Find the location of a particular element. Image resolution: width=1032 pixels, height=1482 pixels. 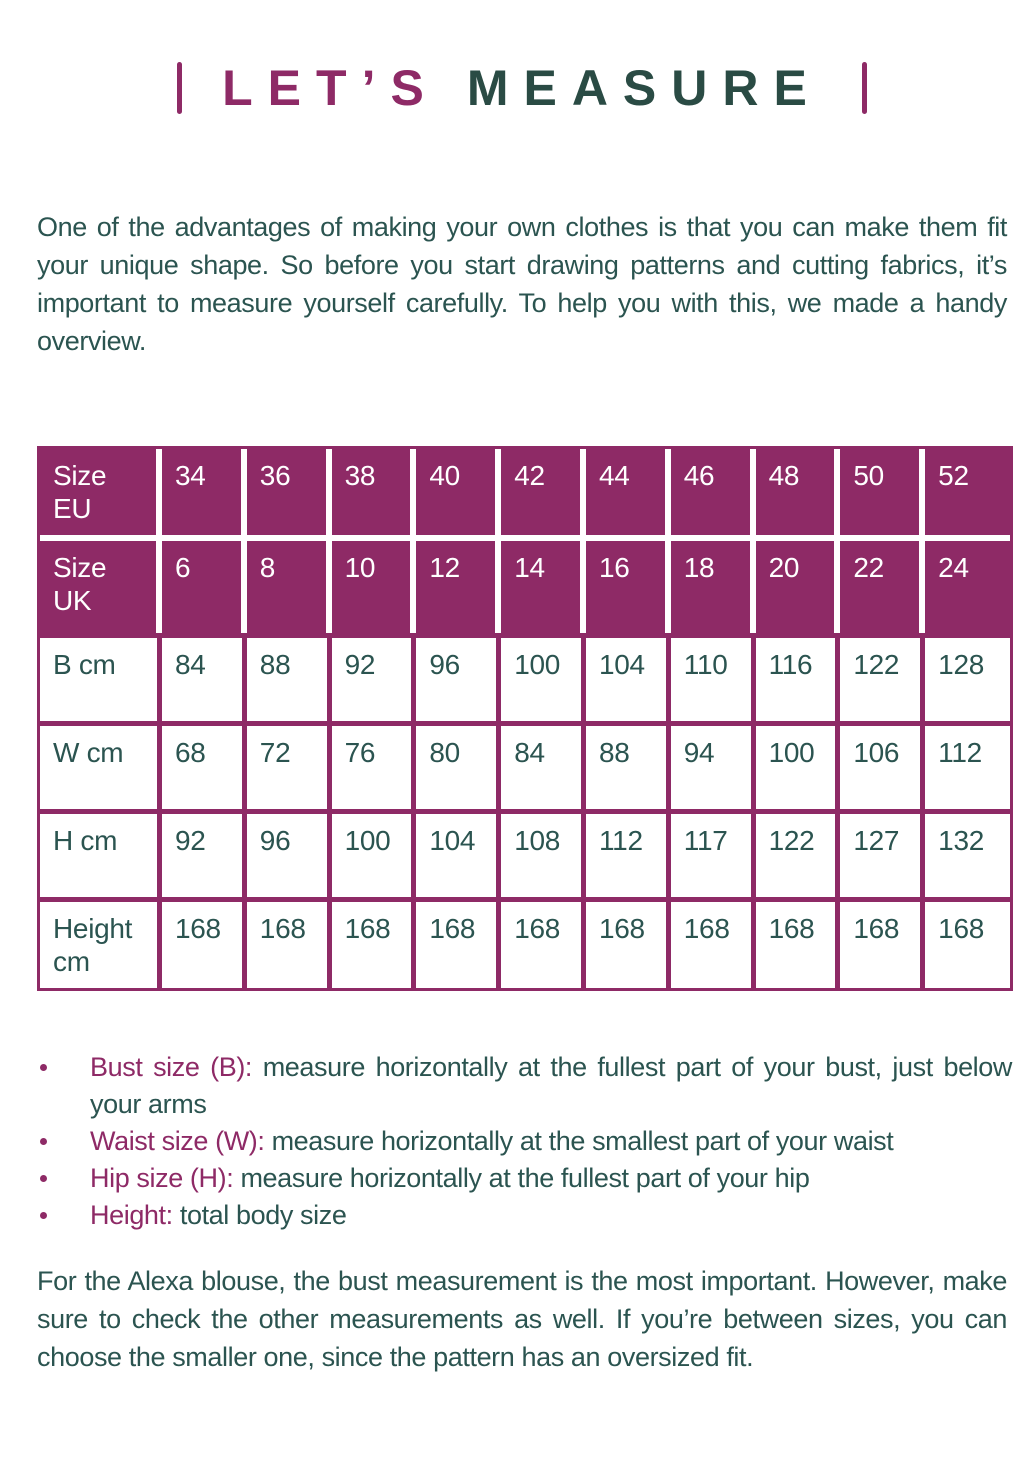

size-table-cell: 80 is located at coordinates (459, 765).